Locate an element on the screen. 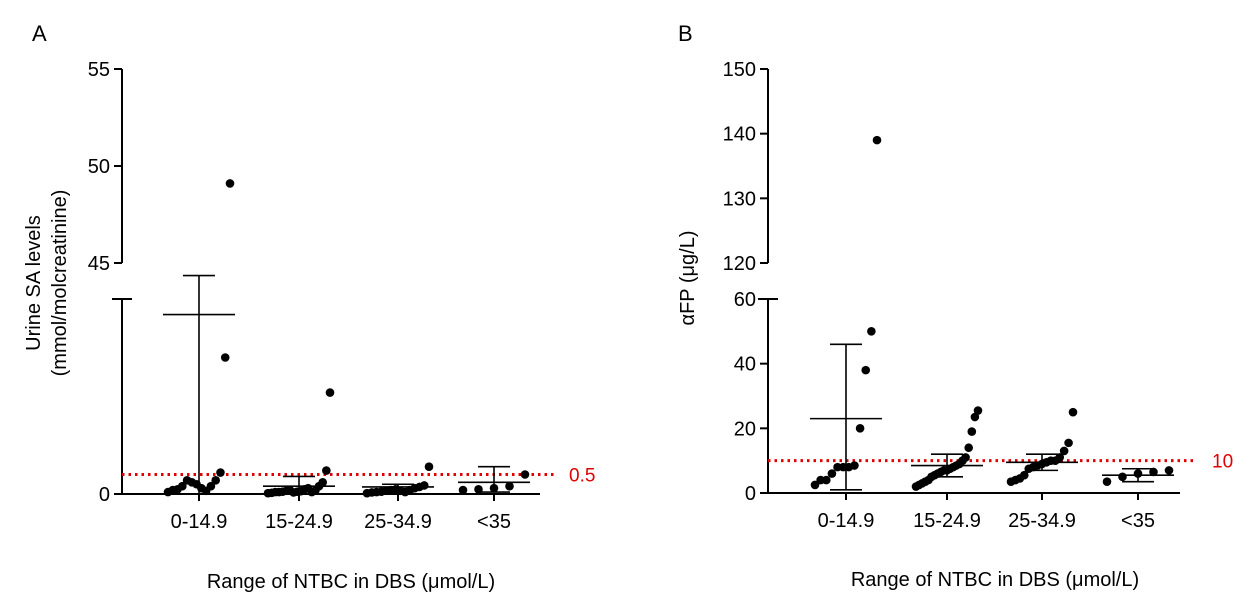 The image size is (1239, 599). x-tick-label-b: 0-14.9 is located at coordinates (846, 521).